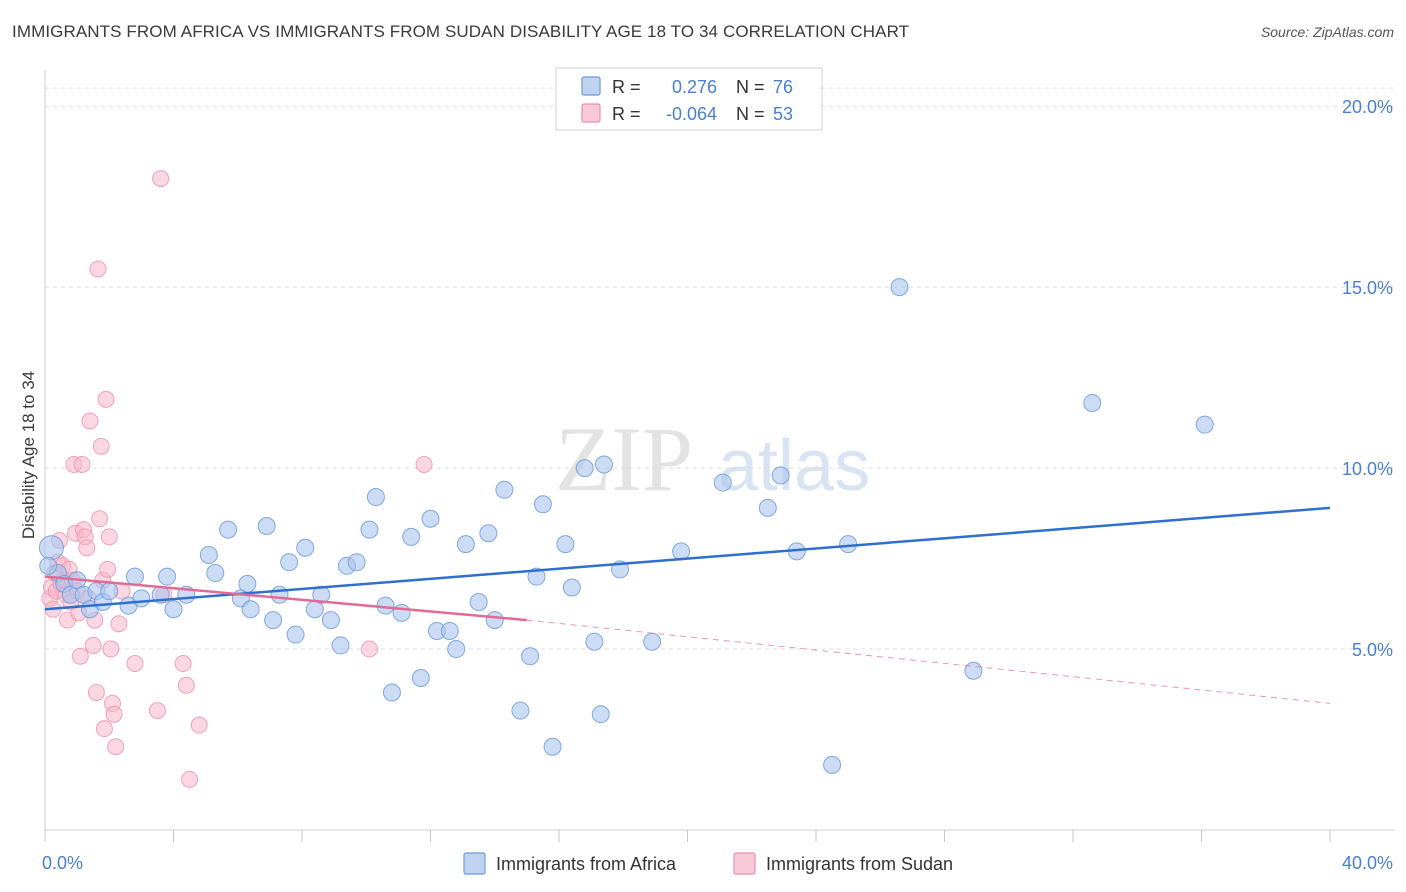  What do you see at coordinates (474, 863) in the screenshot?
I see `legend-bottom-africa-swatch` at bounding box center [474, 863].